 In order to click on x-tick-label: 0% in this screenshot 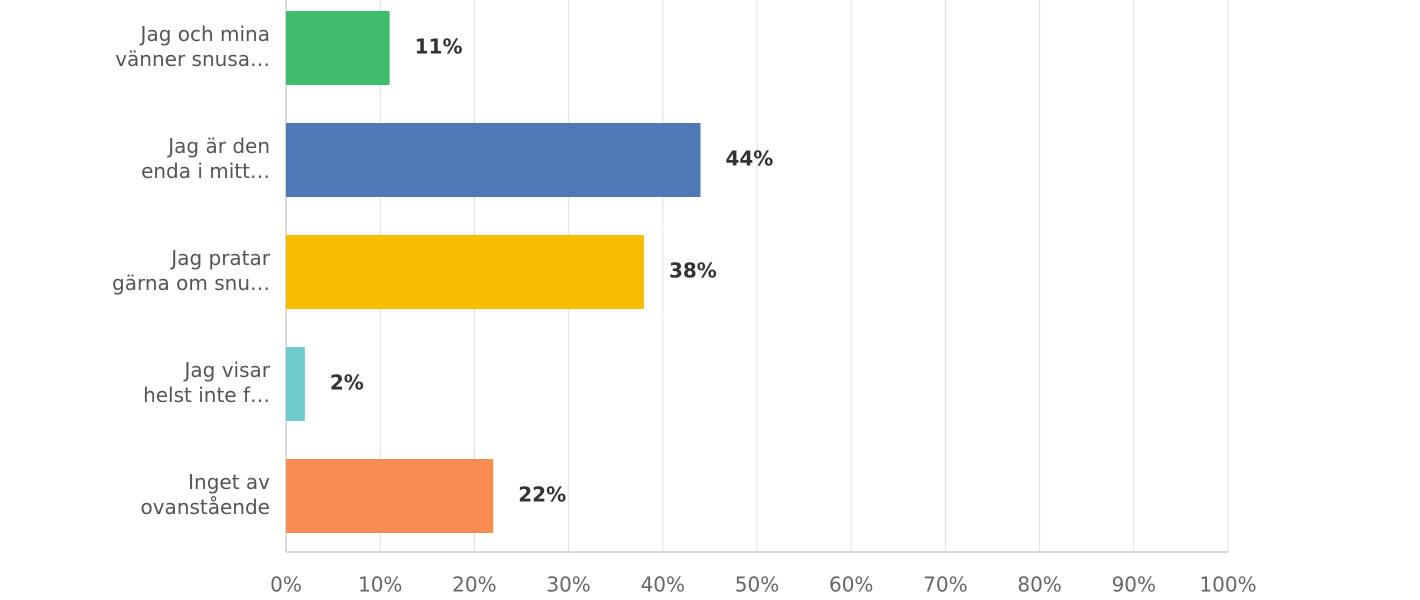, I will do `click(286, 585)`.